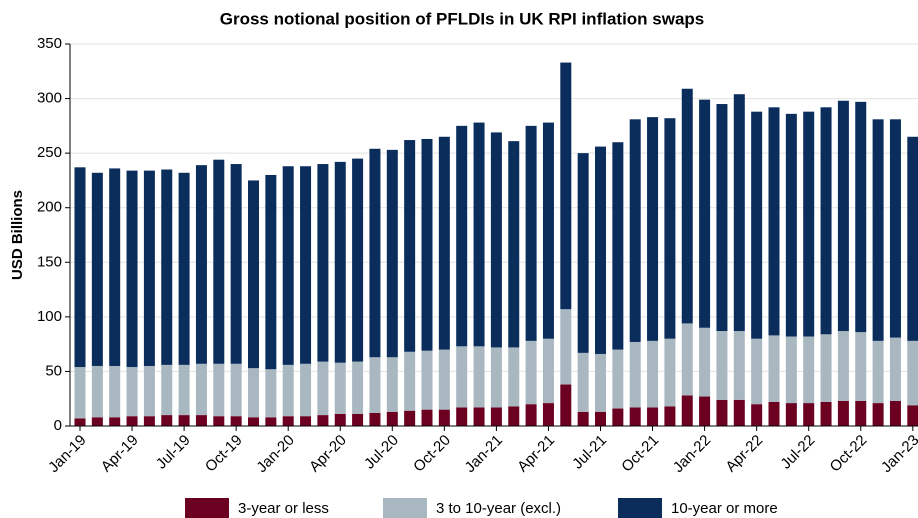 The height and width of the screenshot is (518, 918). I want to click on x-tick-label: Jul-20, so click(381, 452).